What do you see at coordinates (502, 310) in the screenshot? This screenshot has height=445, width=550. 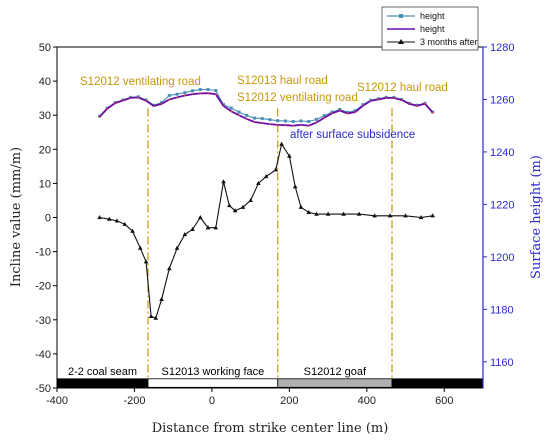 I see `y2-tick-label: 1180` at bounding box center [502, 310].